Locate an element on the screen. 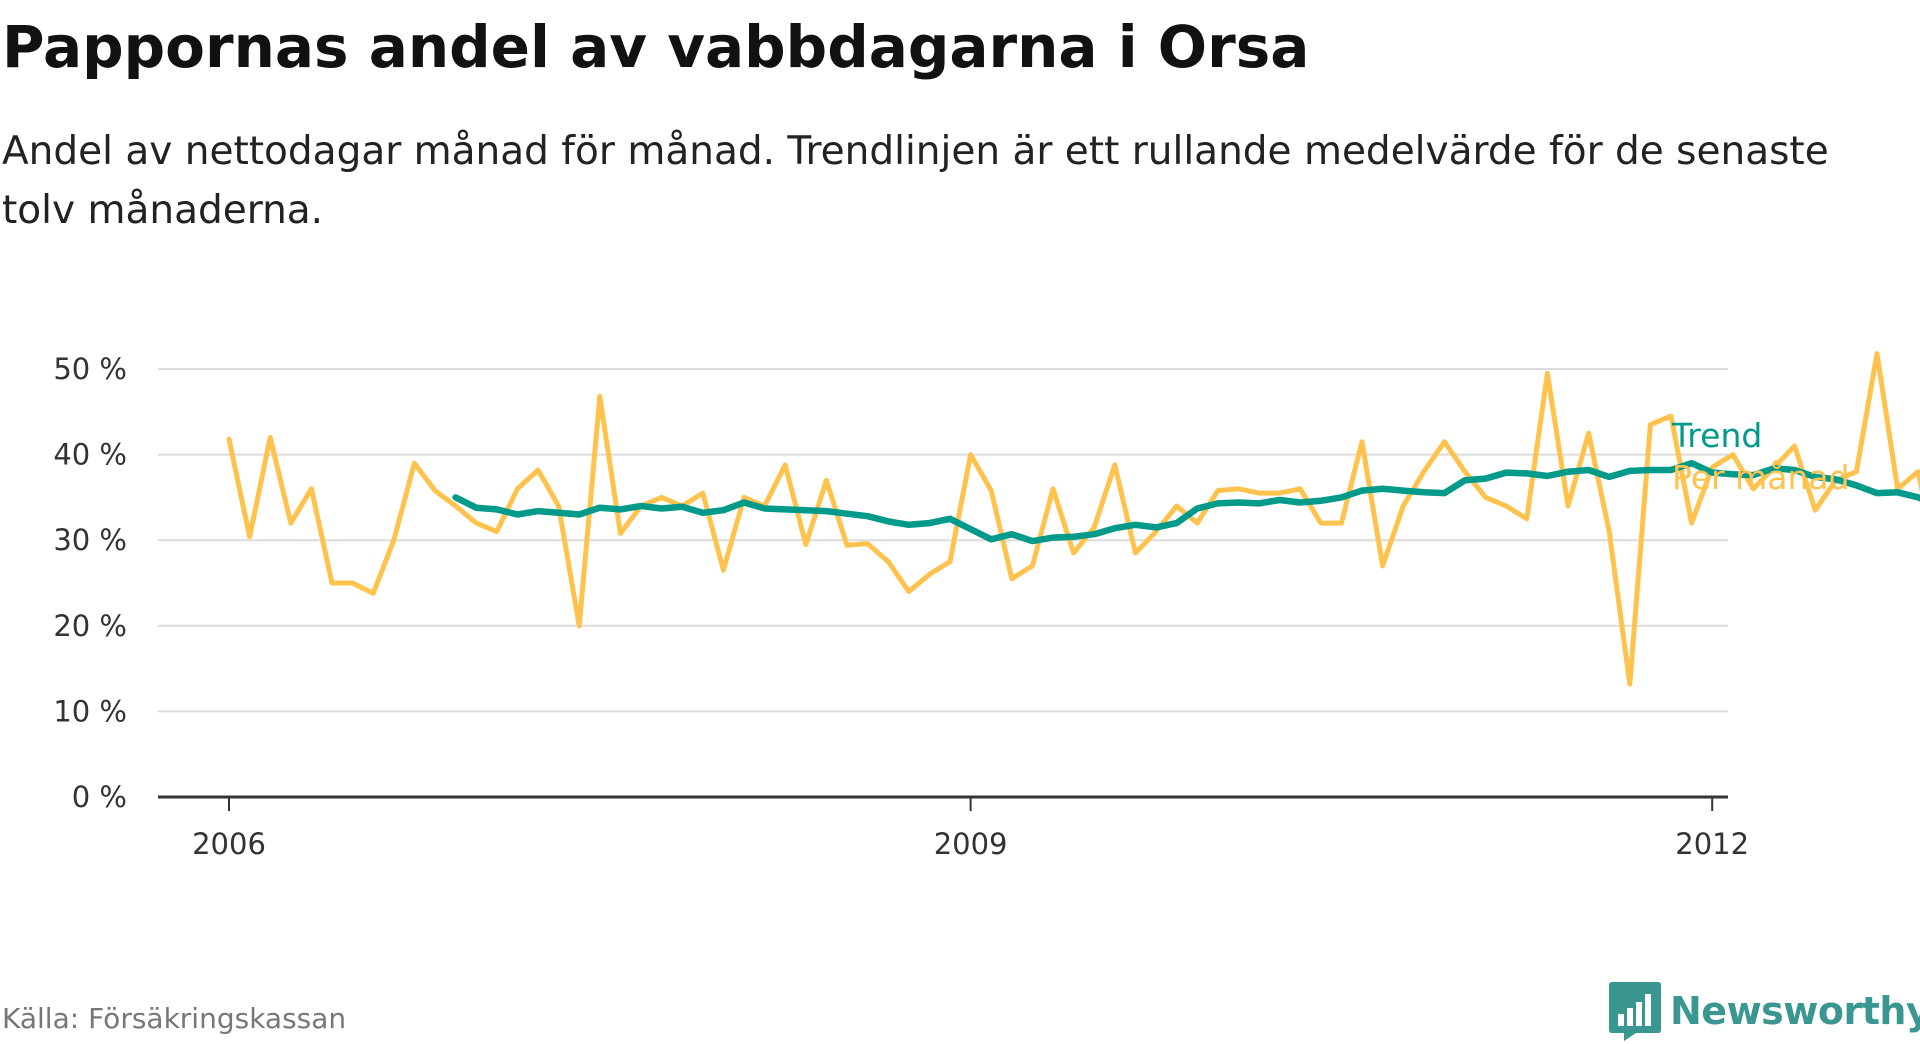  x-tick-label: 2009 is located at coordinates (971, 844).